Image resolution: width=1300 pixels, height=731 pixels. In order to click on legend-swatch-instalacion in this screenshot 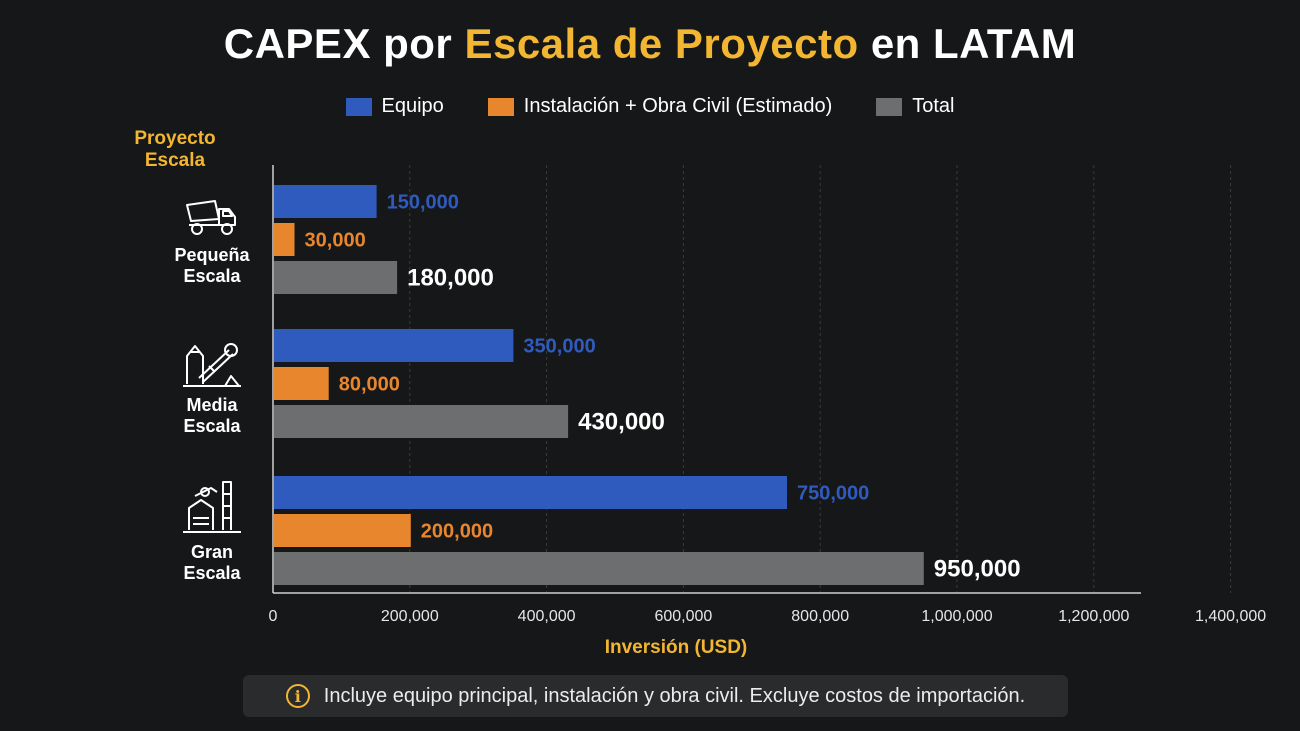, I will do `click(500, 106)`.